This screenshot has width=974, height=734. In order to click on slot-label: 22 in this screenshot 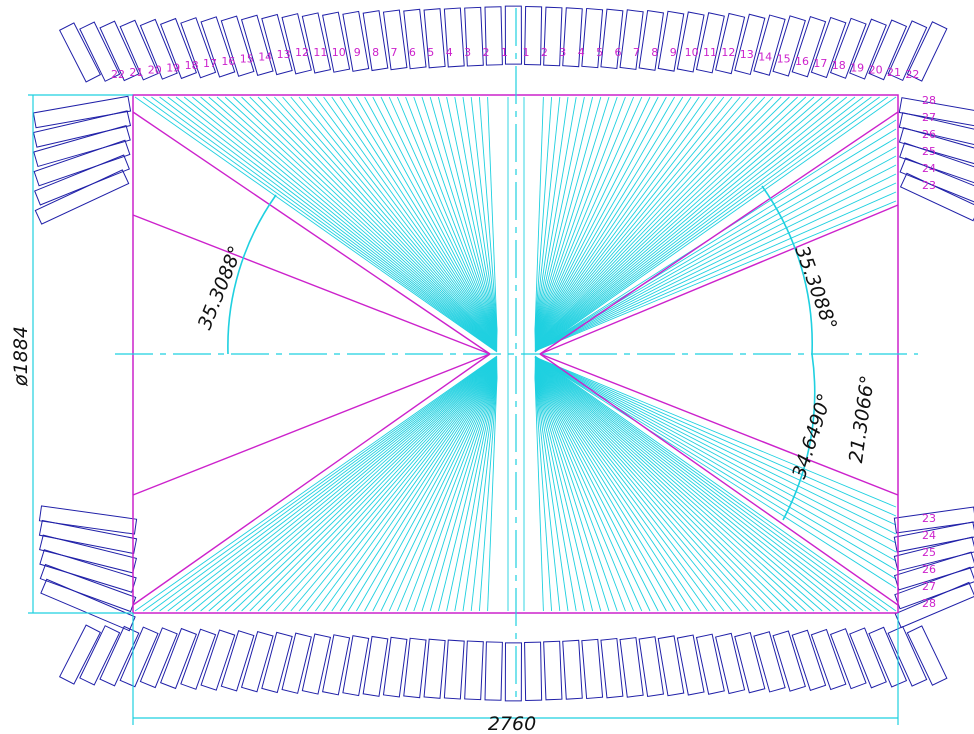, I will do `click(118, 74)`.